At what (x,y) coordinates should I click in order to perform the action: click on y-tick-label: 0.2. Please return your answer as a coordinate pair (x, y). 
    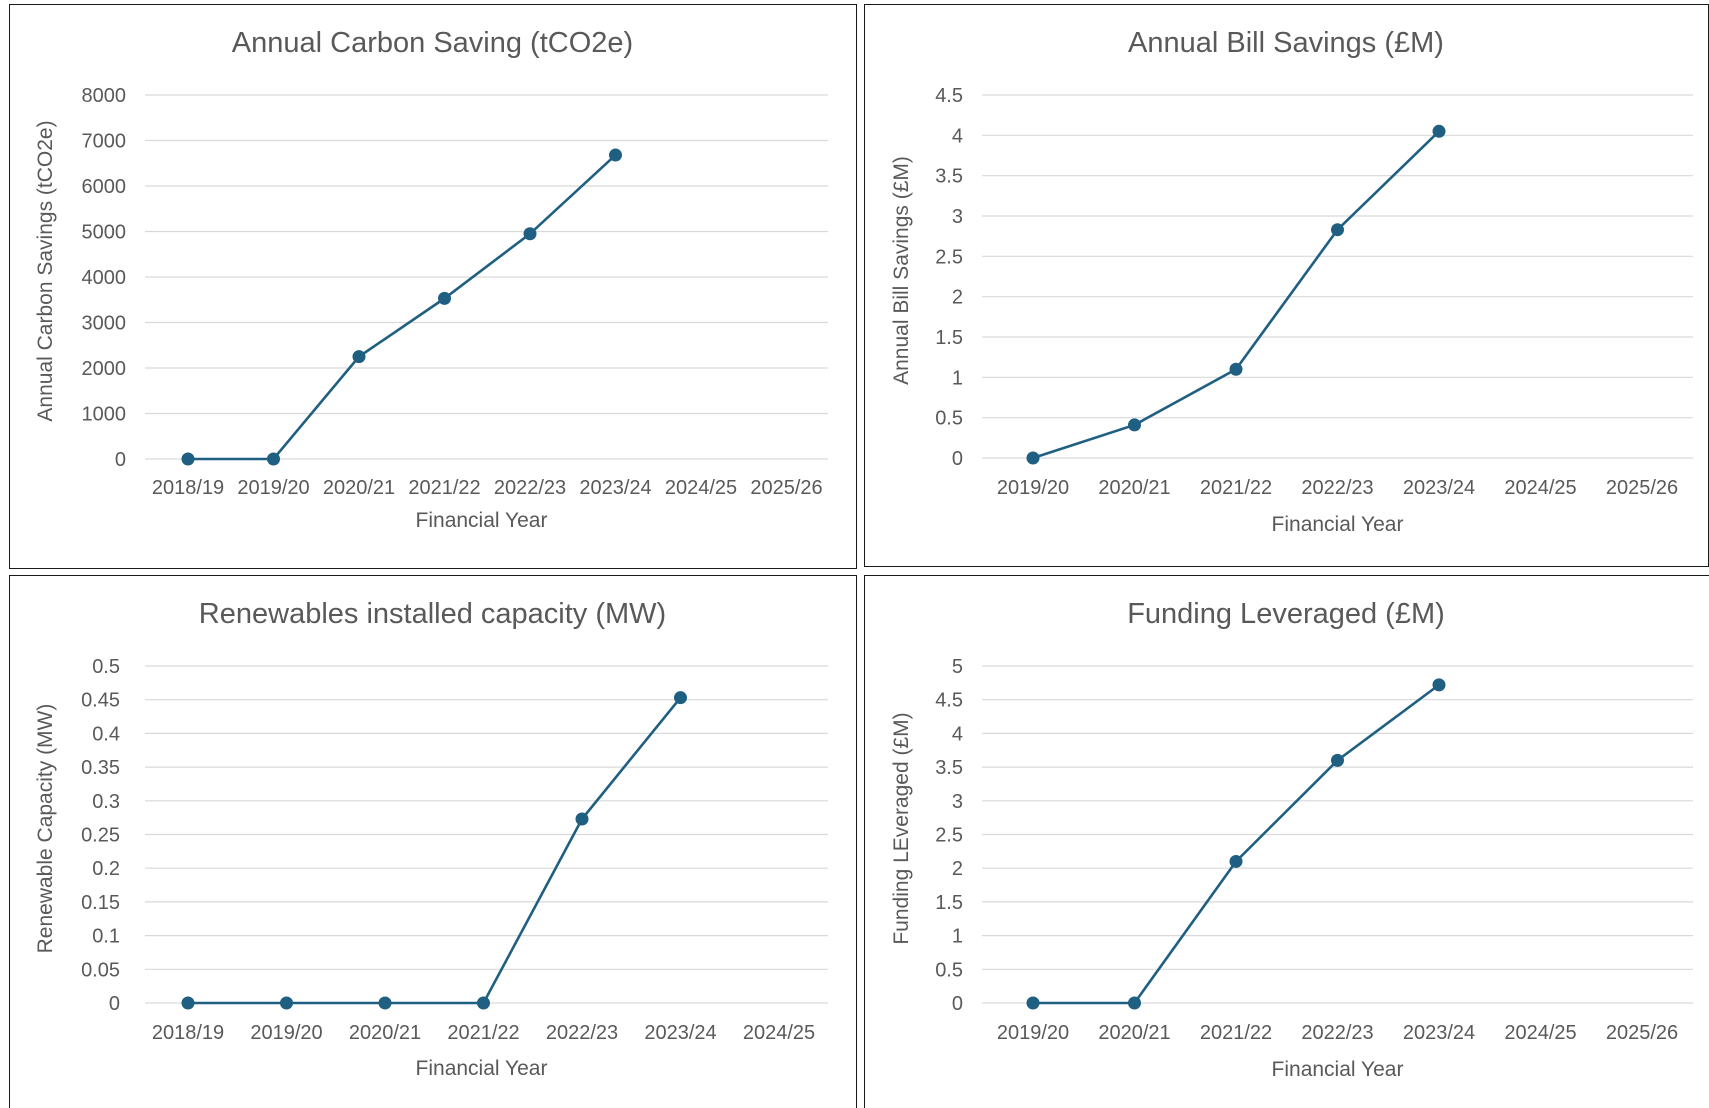
    Looking at the image, I should click on (106, 869).